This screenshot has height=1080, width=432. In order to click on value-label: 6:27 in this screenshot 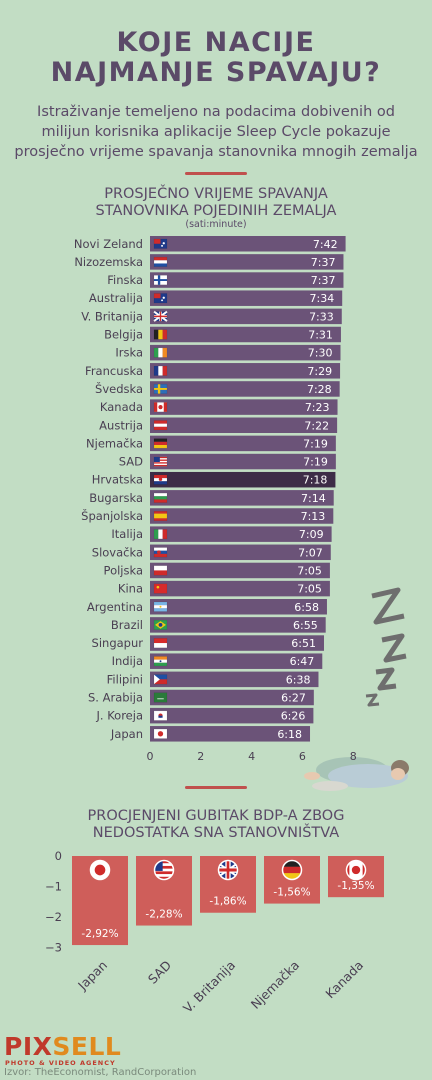, I will do `click(293, 698)`.